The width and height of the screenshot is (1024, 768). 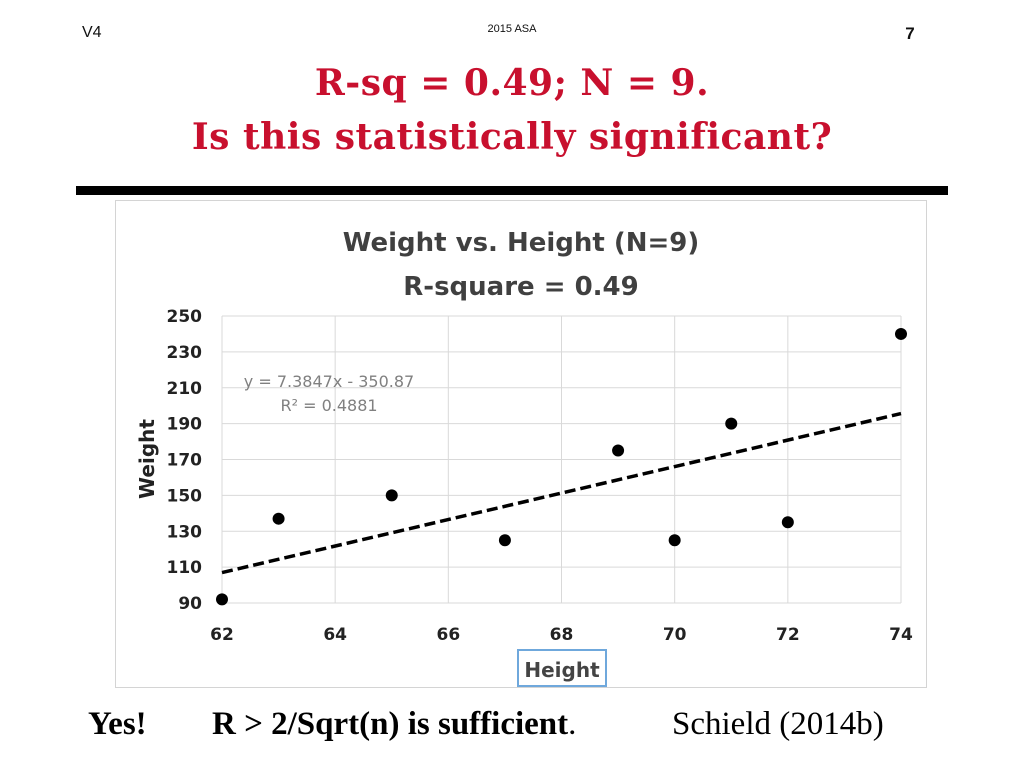 I want to click on chart-subtitle: R-square = 0.49, so click(x=520, y=287).